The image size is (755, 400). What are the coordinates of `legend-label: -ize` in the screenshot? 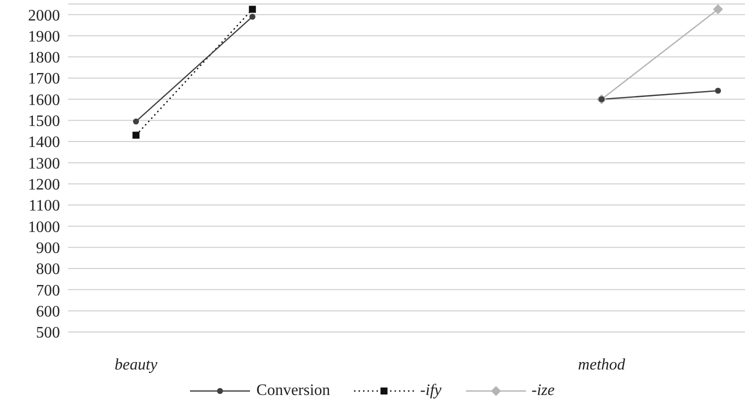 It's located at (543, 391).